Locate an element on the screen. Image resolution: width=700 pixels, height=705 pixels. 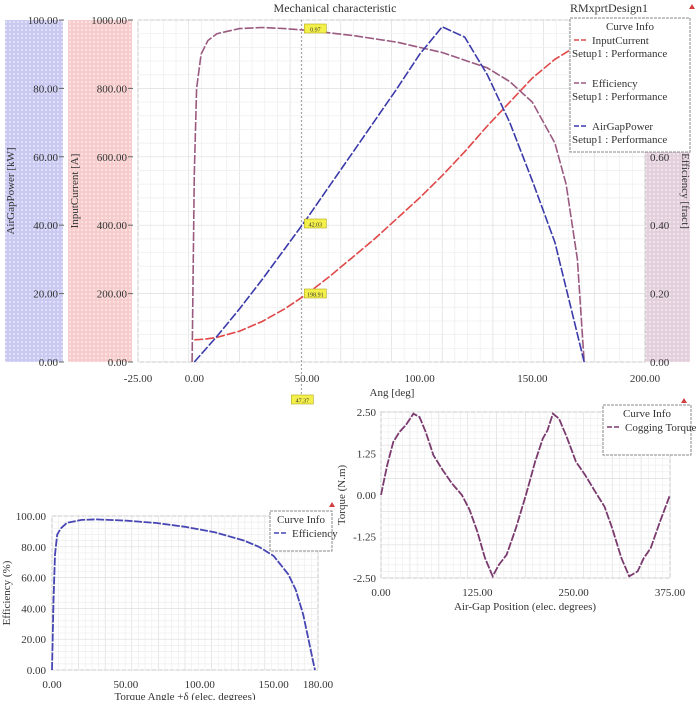
y-tick-label-current: 0.00 is located at coordinates (118, 363).